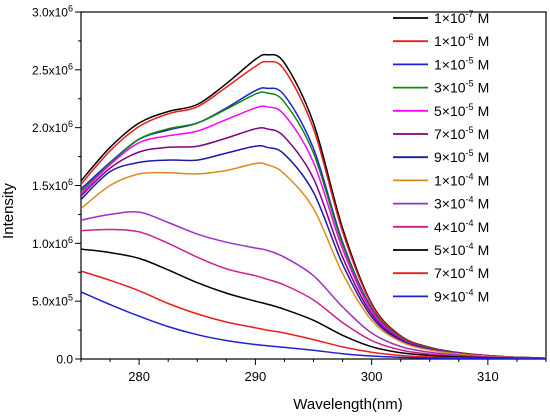 Image resolution: width=550 pixels, height=418 pixels. I want to click on x-axis-title: Wavelength(nm), so click(347, 404).